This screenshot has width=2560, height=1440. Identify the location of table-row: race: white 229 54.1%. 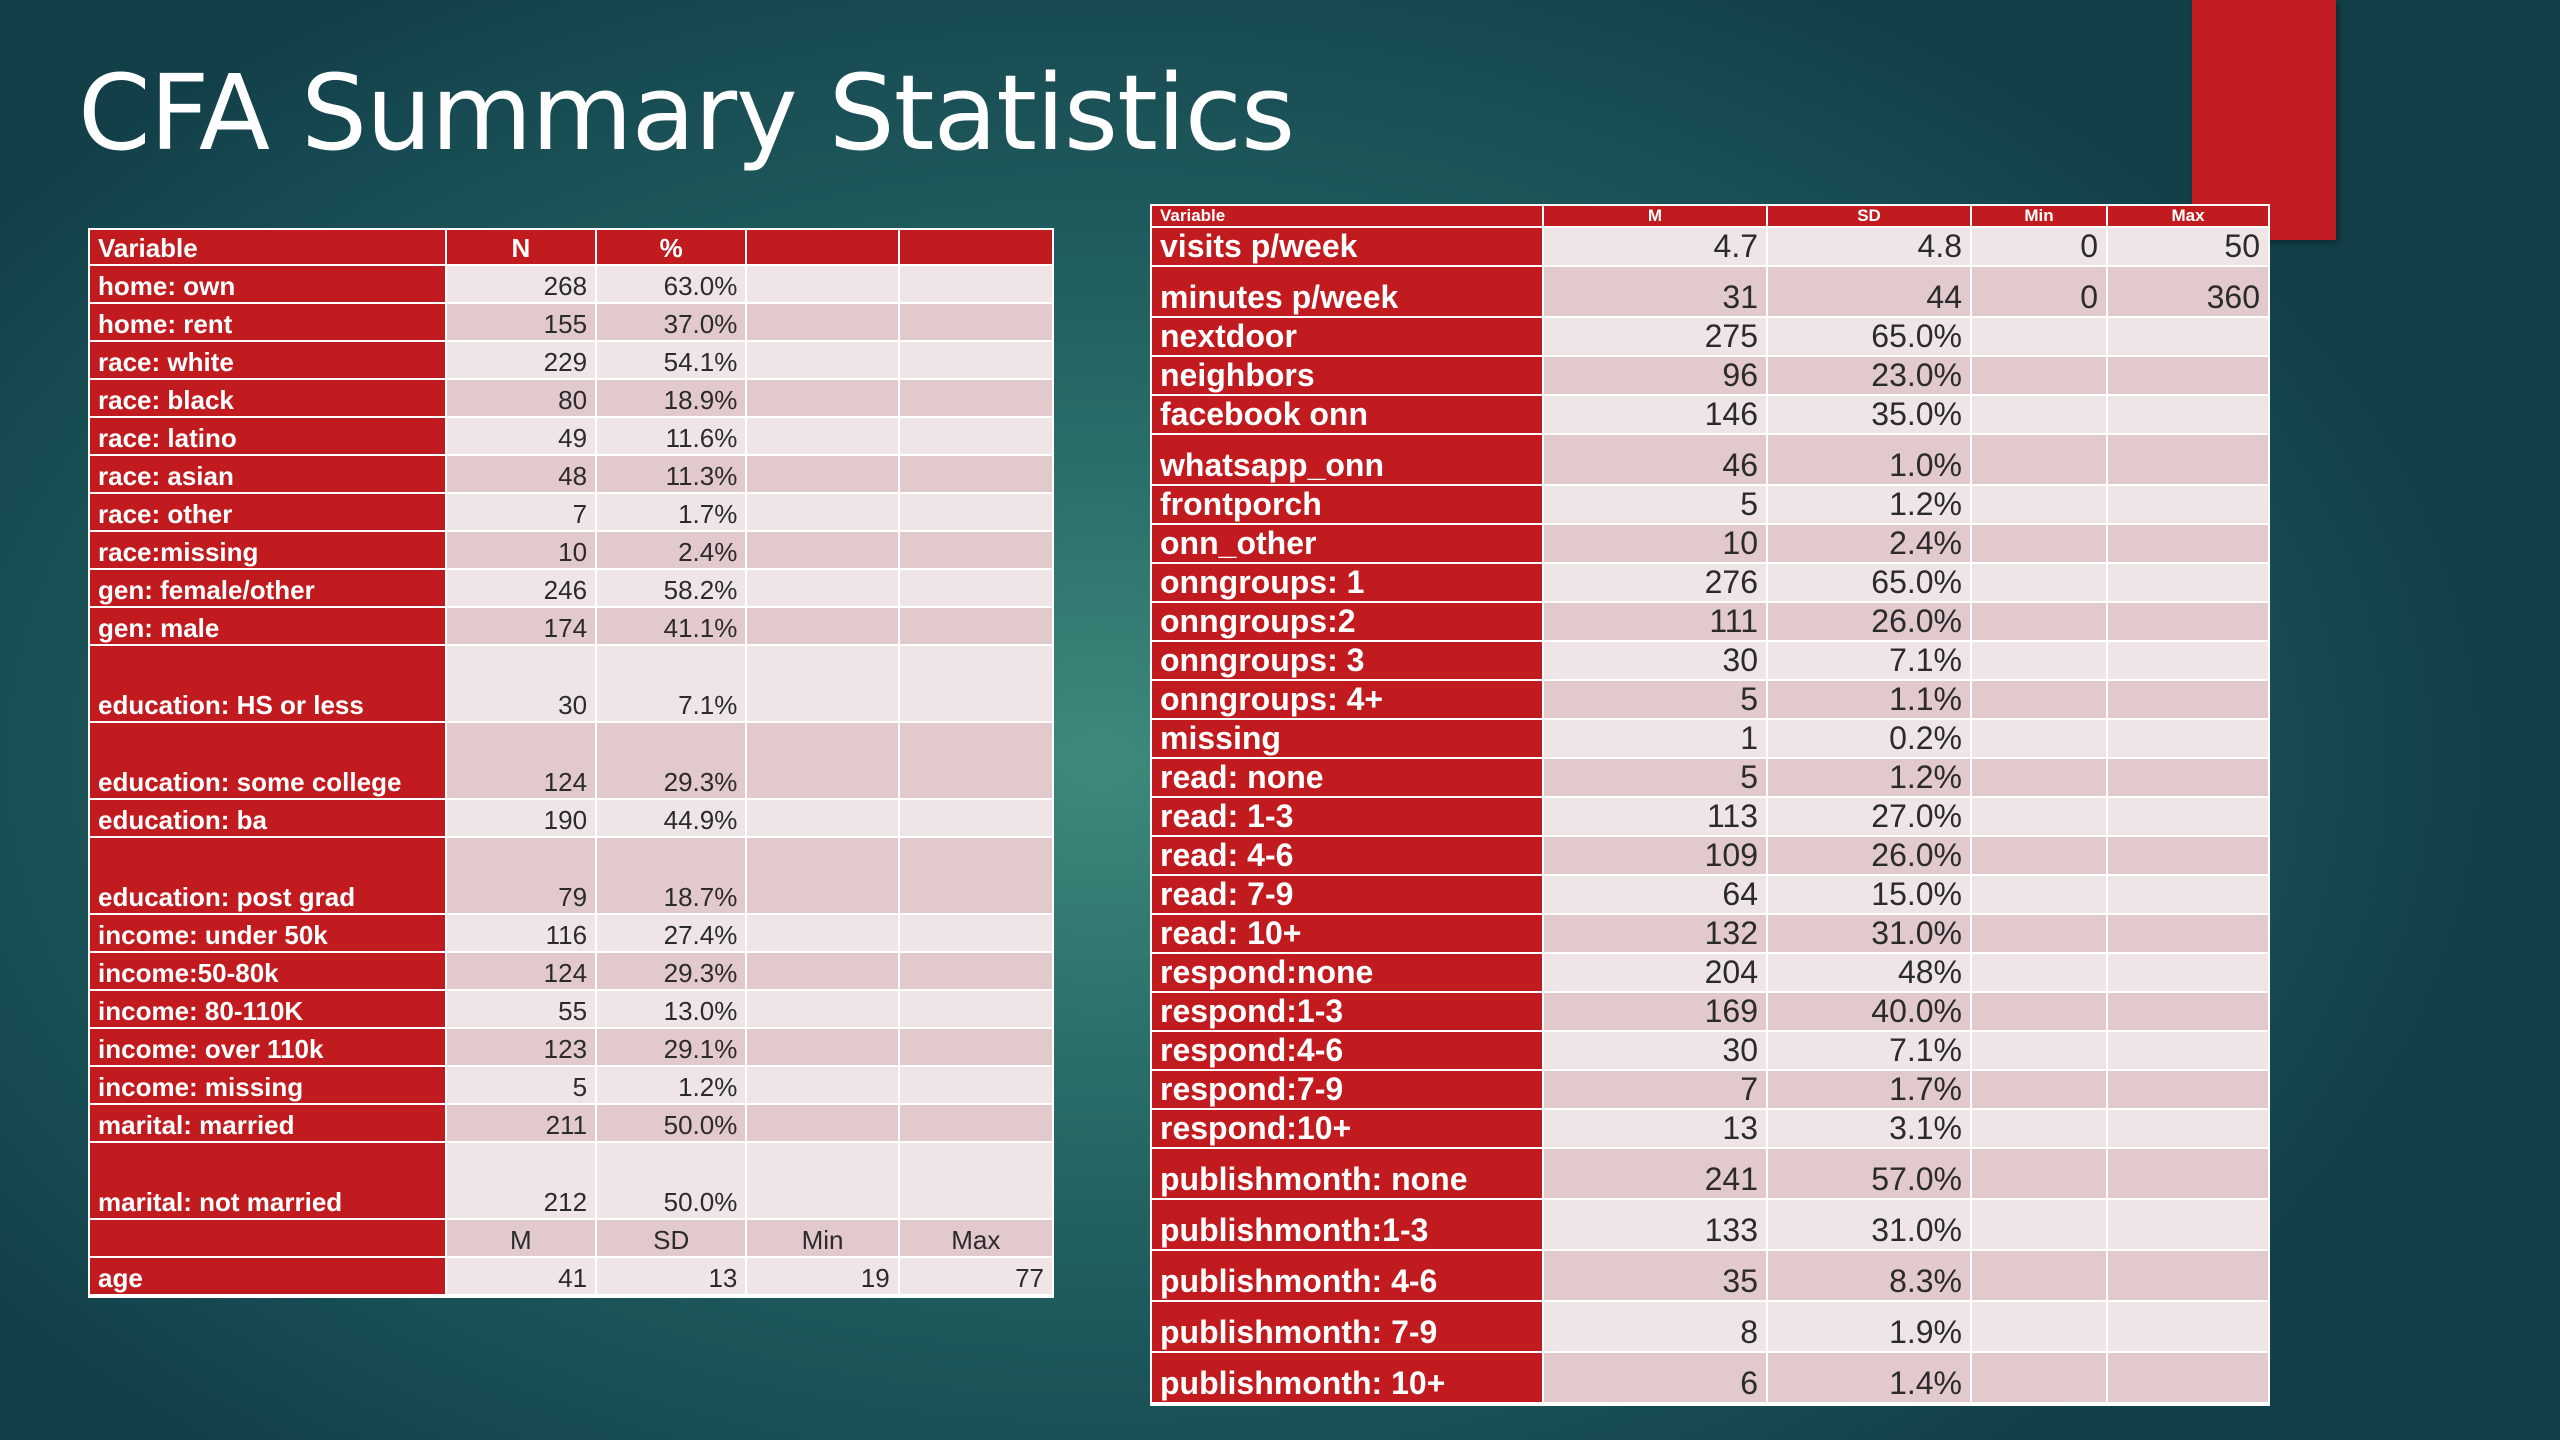
(571, 361).